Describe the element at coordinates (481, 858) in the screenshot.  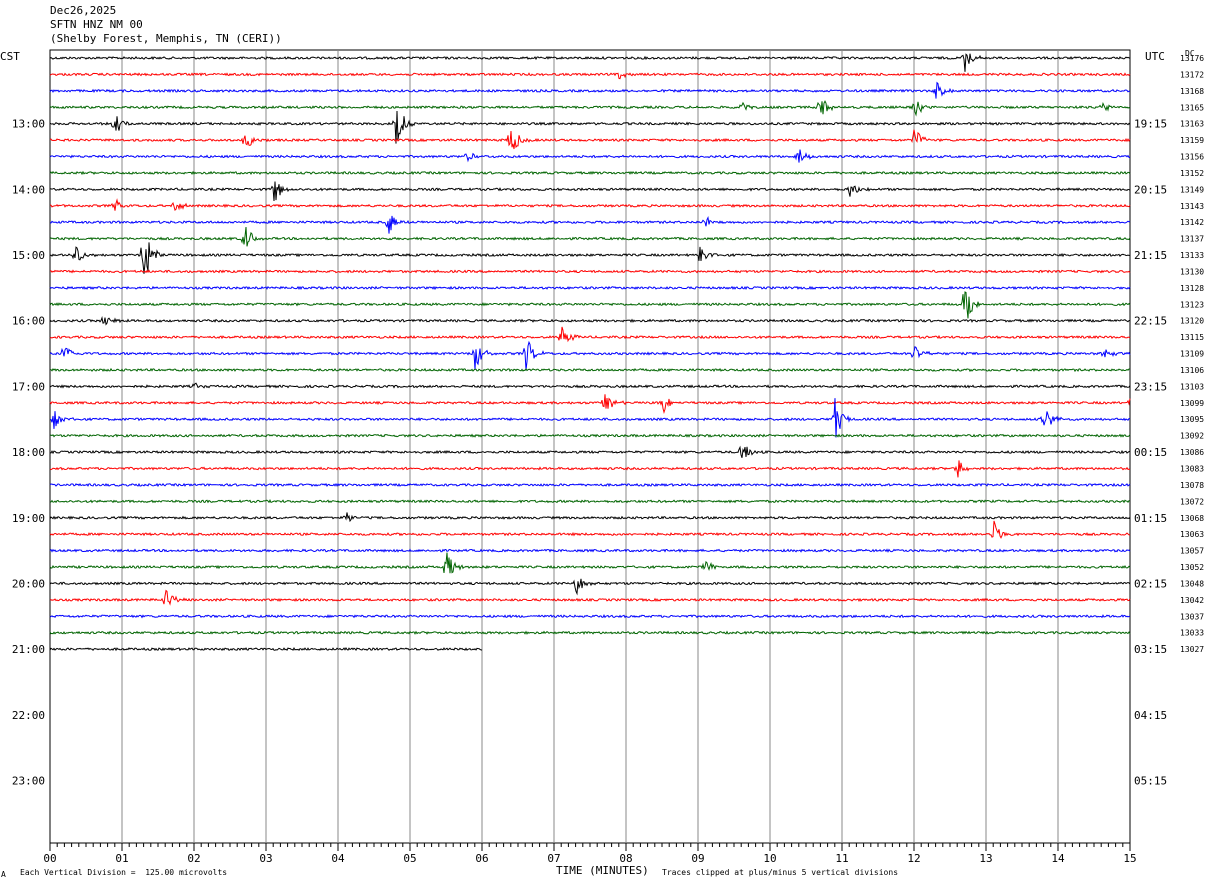
I see `x-tick-label: 06` at that location.